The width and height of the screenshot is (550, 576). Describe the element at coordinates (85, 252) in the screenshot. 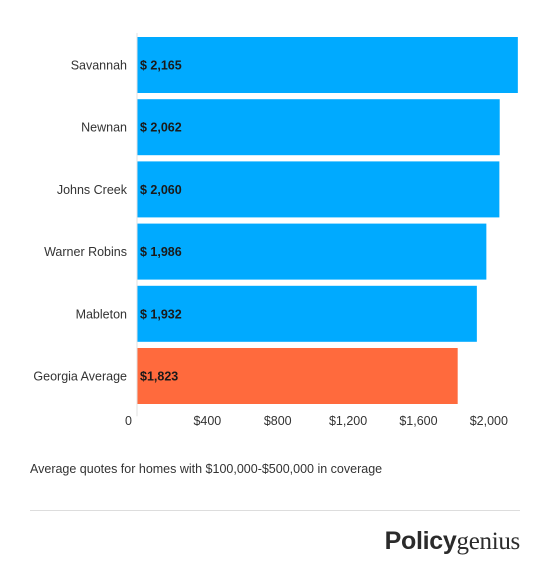

I see `category-label-warner-robins: Warner Robins` at that location.